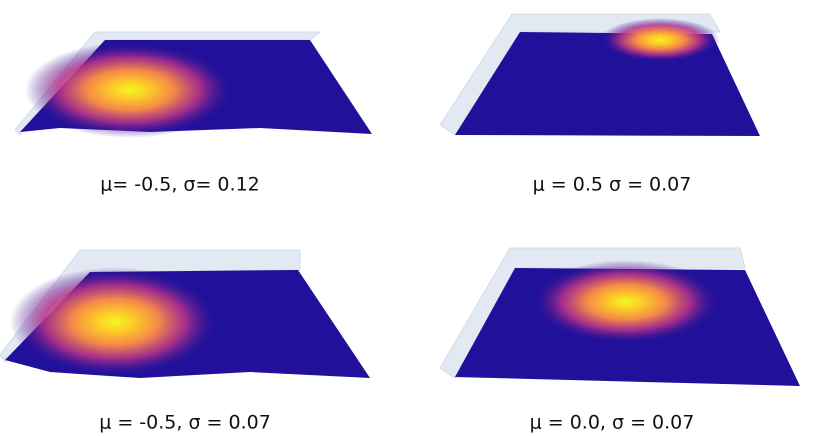 The width and height of the screenshot is (818, 436). What do you see at coordinates (180, 185) in the screenshot?
I see `caption: μ= -0.5, σ= 0.12` at bounding box center [180, 185].